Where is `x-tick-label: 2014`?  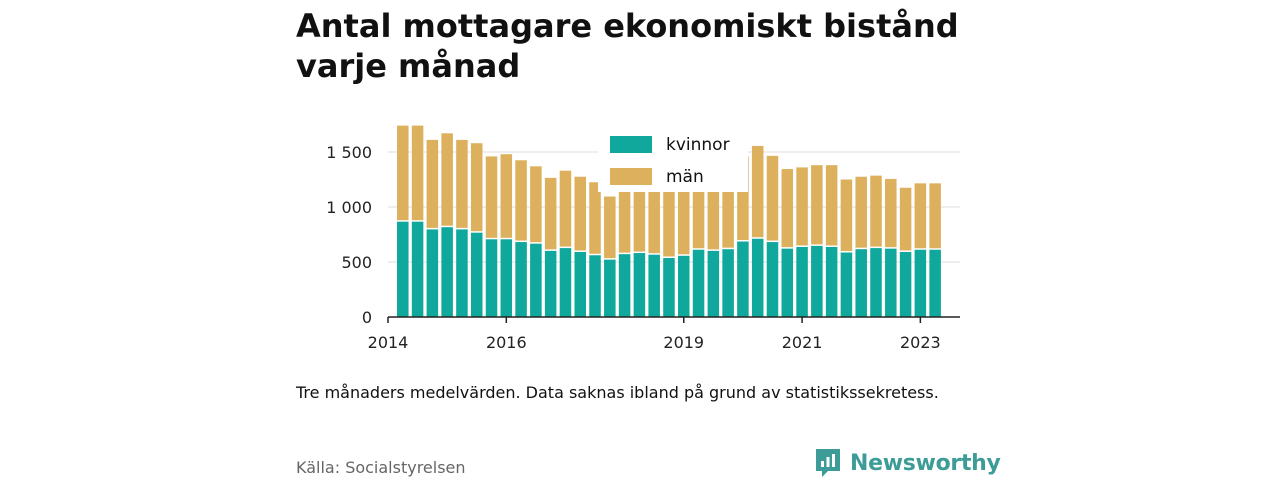 x-tick-label: 2014 is located at coordinates (388, 342).